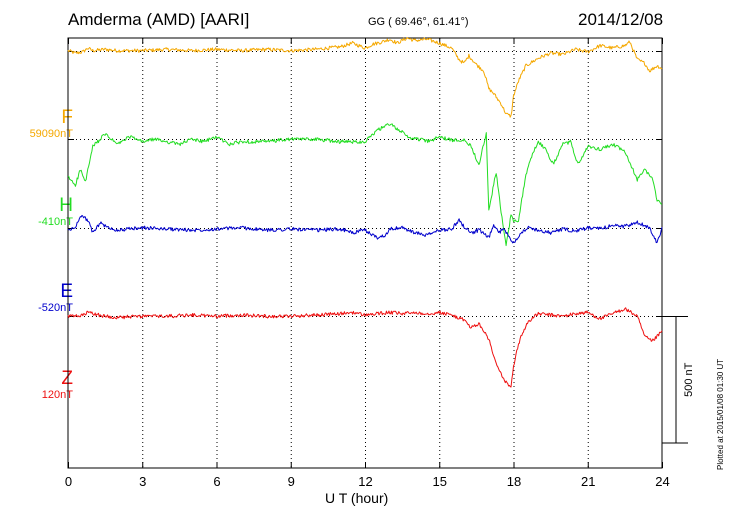  I want to click on component-name-z: Z, so click(67, 378).